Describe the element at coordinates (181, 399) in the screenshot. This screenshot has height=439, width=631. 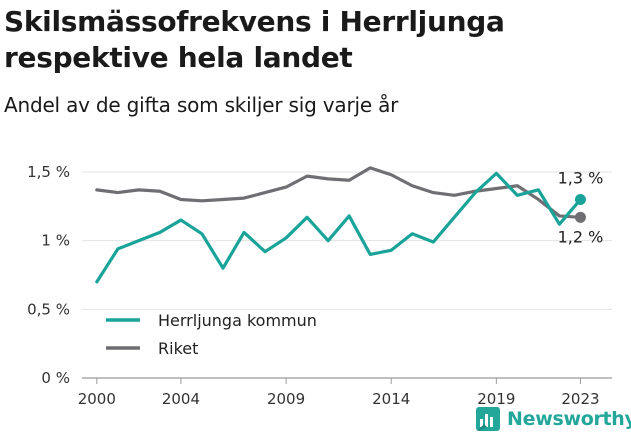
I see `x-tick-label: 2004` at that location.